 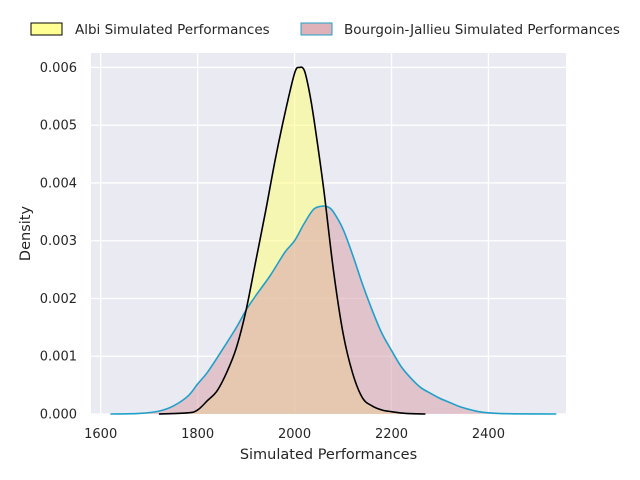 What do you see at coordinates (58, 299) in the screenshot?
I see `y-tick-label: 0.002` at bounding box center [58, 299].